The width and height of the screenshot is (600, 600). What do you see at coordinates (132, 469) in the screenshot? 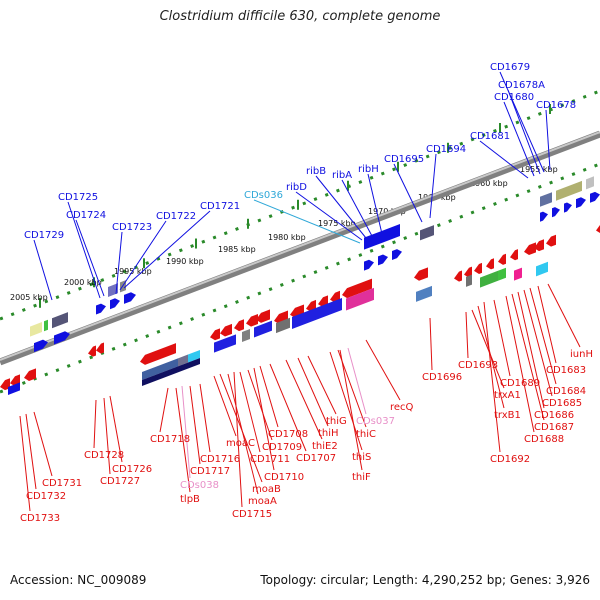
I see `gene-label: CD1726` at bounding box center [132, 469].